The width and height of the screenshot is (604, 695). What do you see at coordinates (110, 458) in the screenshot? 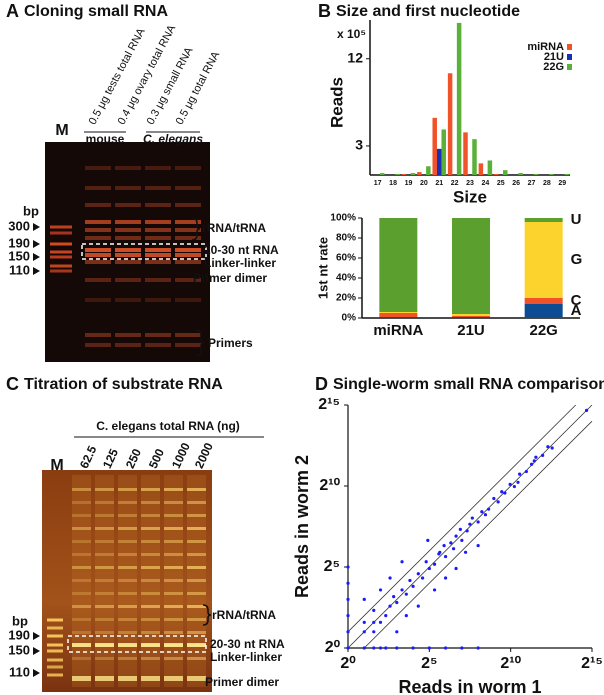
I see `lane-label: 125` at bounding box center [110, 458].